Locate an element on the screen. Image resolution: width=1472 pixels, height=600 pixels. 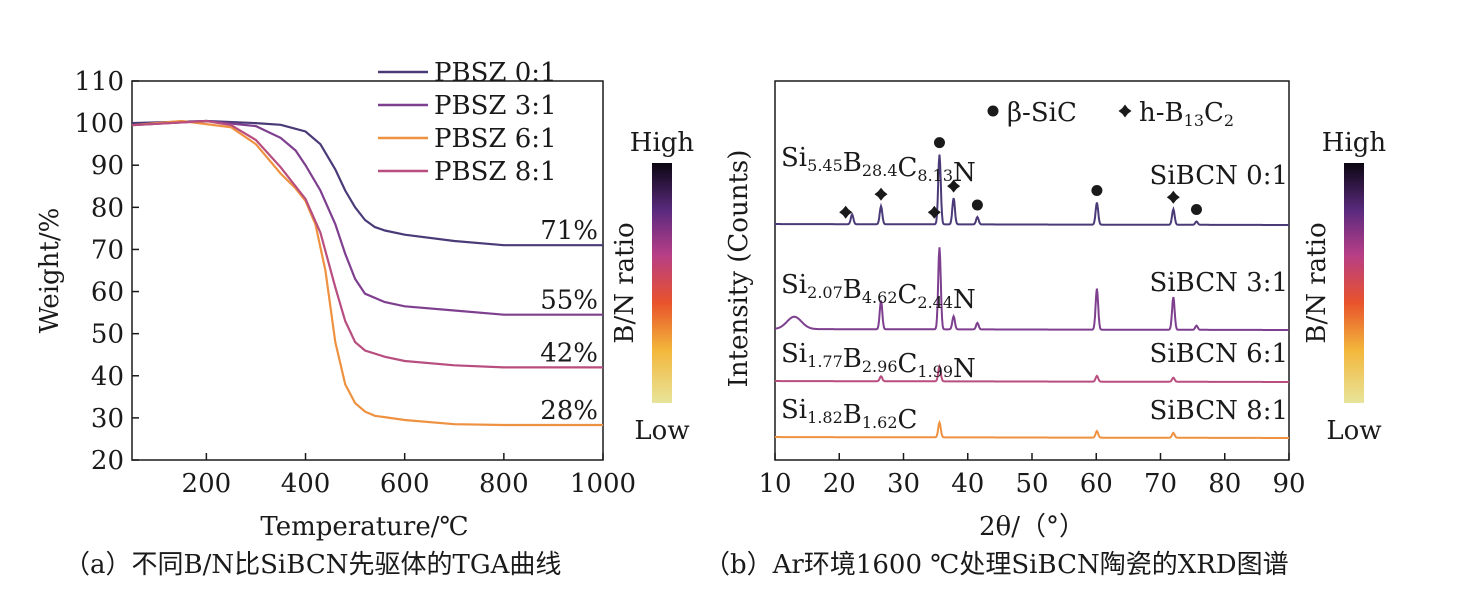
xrd-phase-formula: Si5.45B28.4C8.13N is located at coordinates (878, 165).